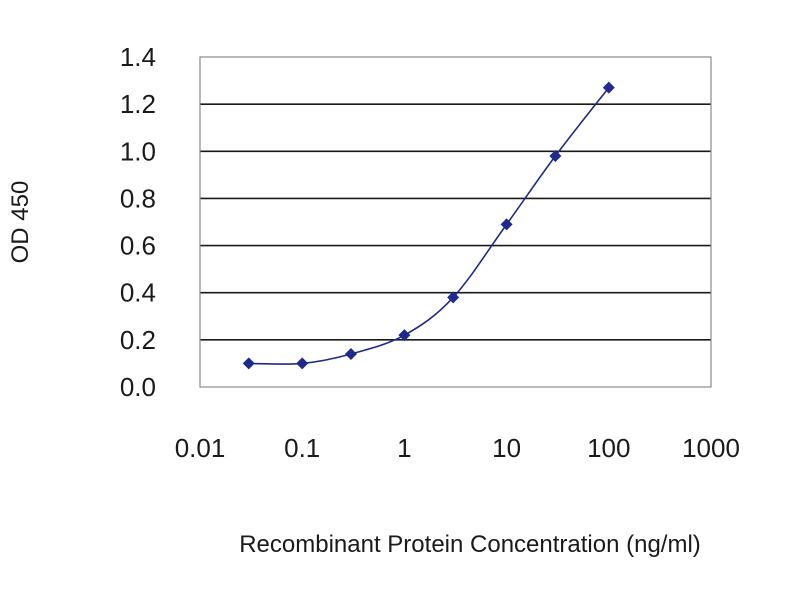  I want to click on y-tick-label: 1.0, so click(138, 151).